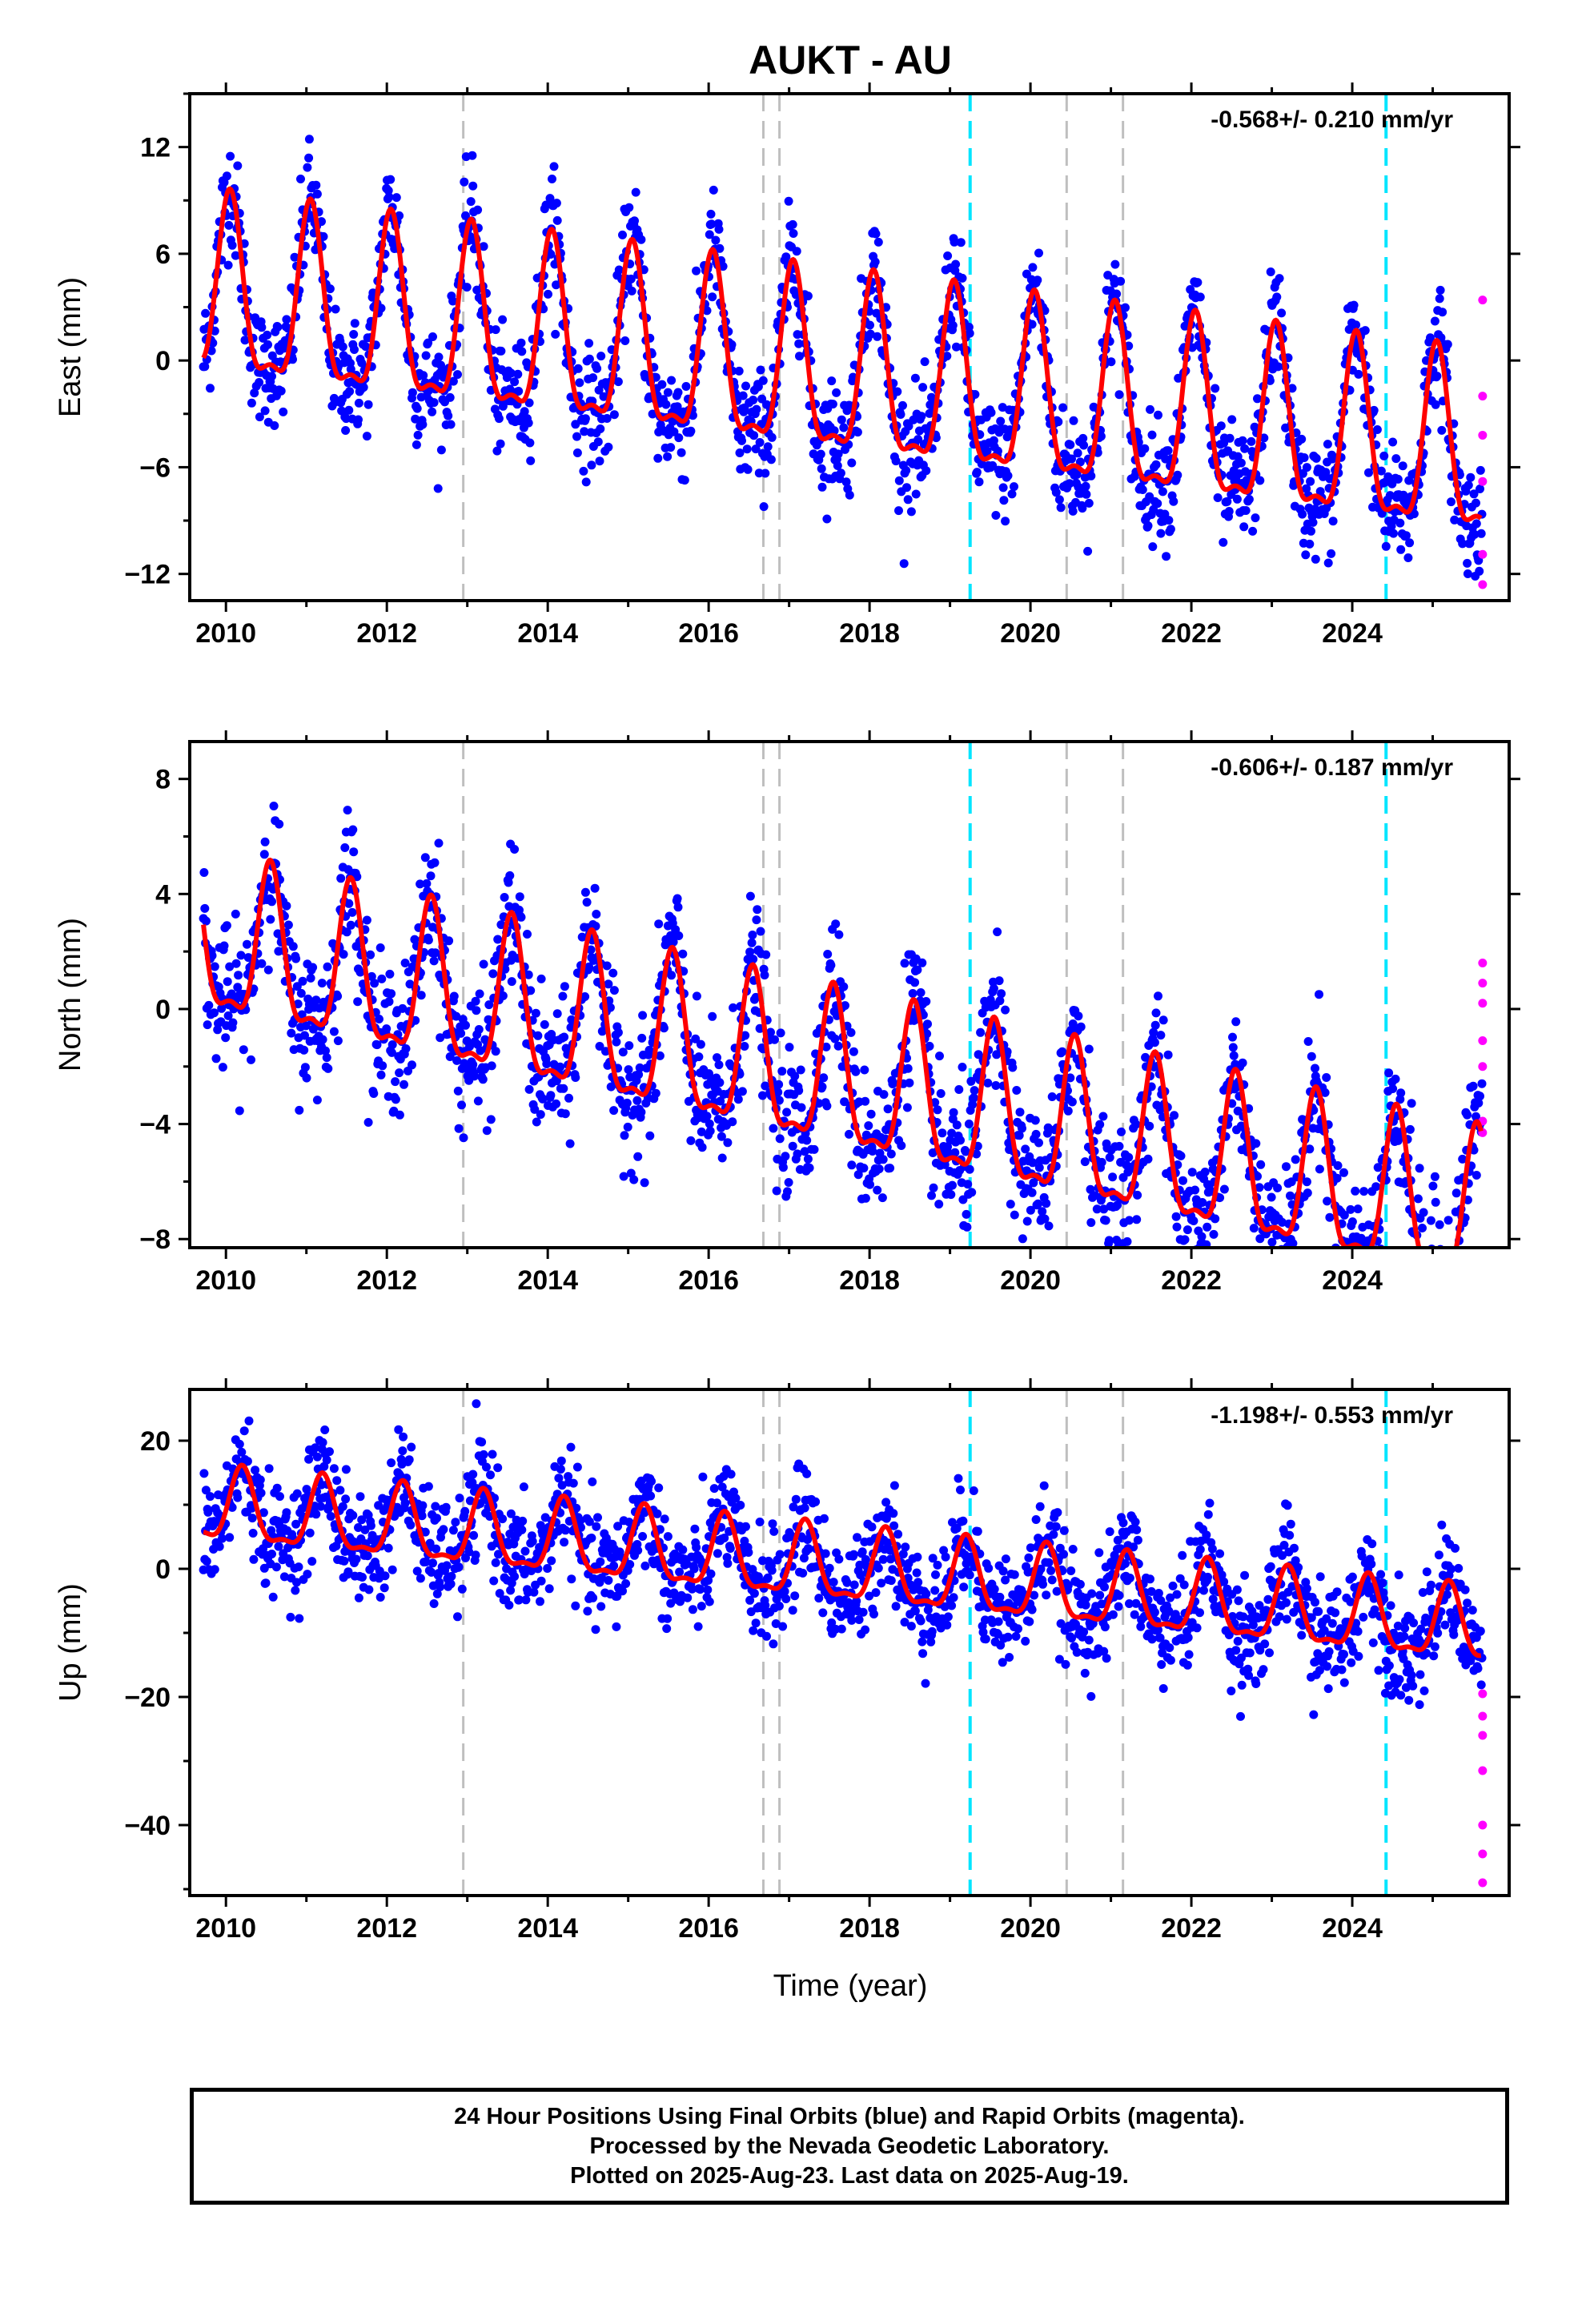 The image size is (1582, 2324). What do you see at coordinates (1483, 443) in the screenshot?
I see `east-rapid-points` at bounding box center [1483, 443].